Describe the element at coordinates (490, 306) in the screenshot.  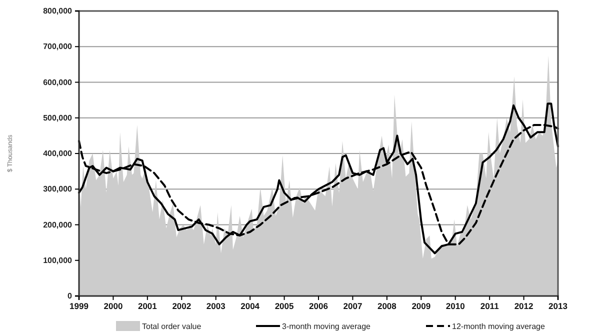
I see `x-tick-label: 2011` at that location.